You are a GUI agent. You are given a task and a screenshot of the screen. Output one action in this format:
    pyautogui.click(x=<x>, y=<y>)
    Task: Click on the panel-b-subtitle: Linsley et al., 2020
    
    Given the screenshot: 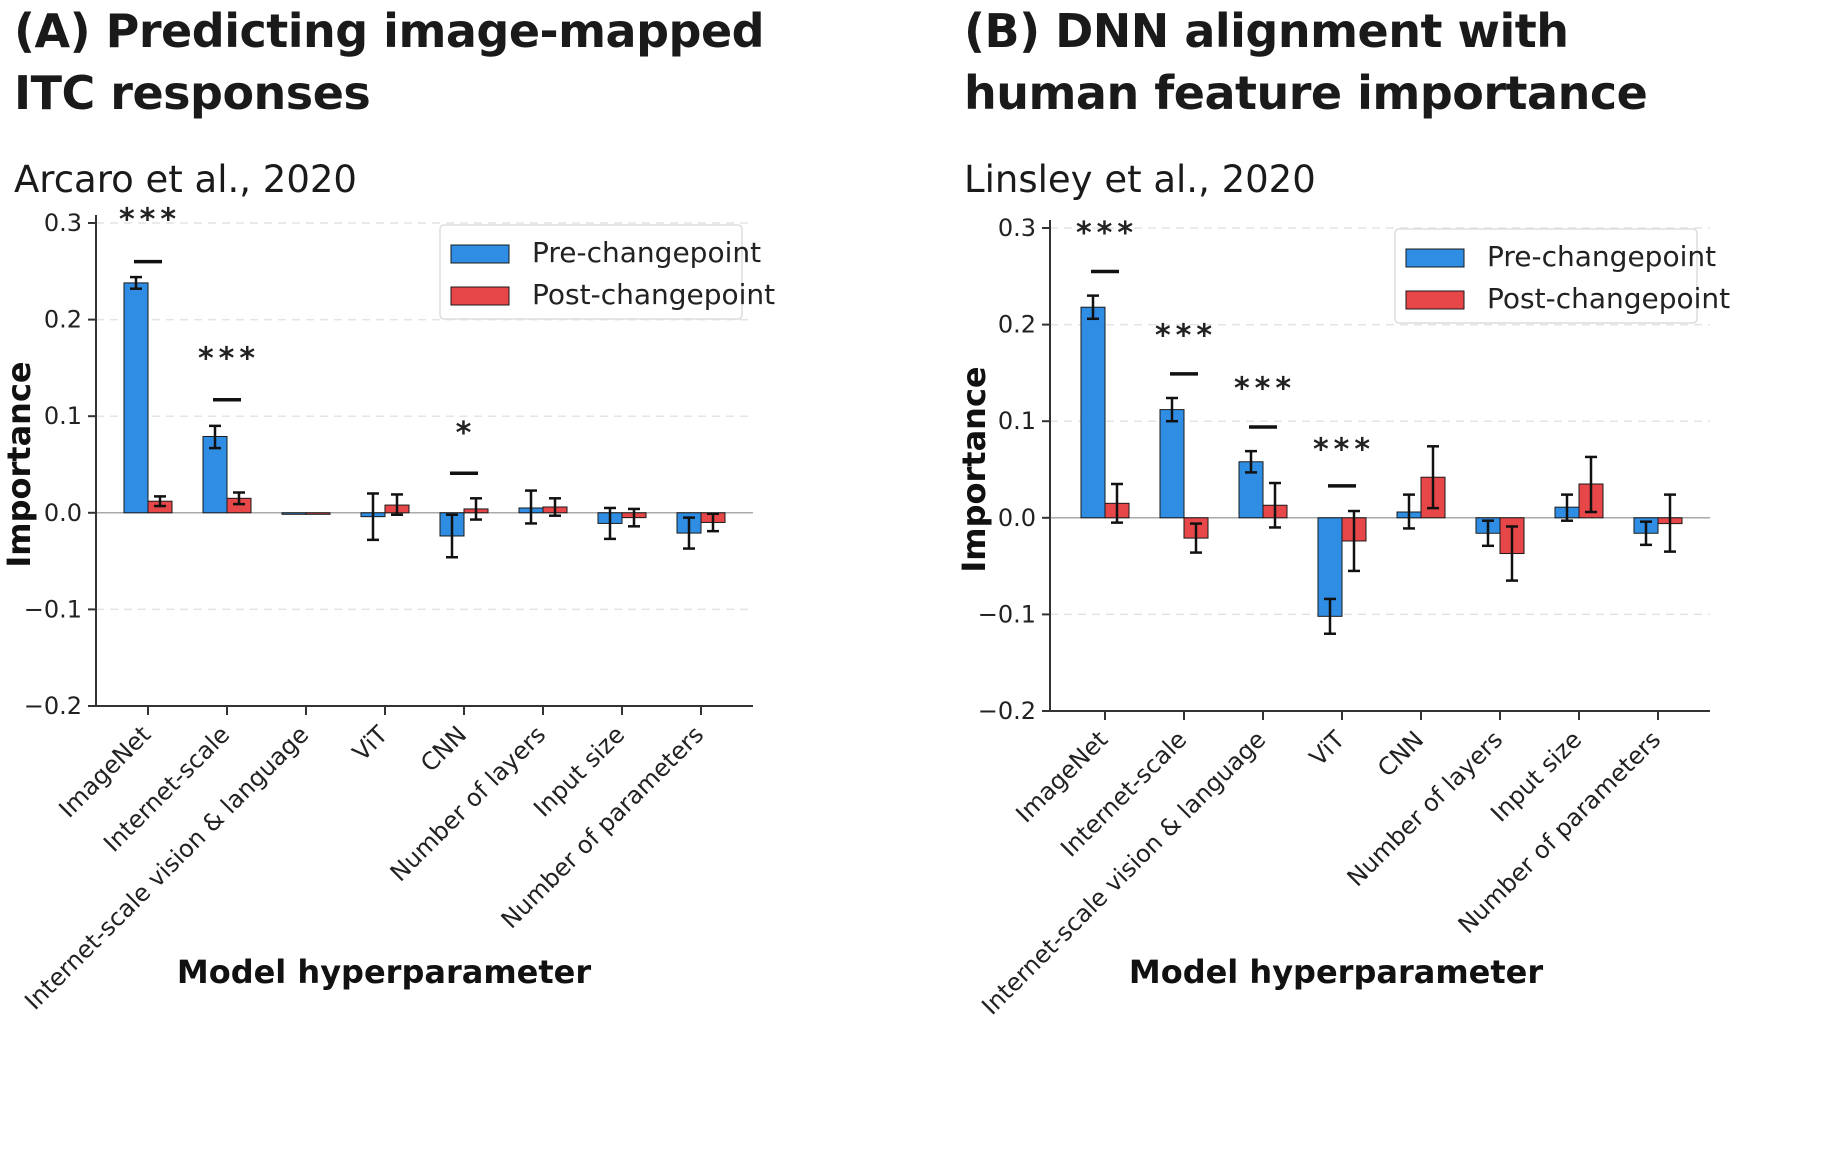 What is the action you would take?
    pyautogui.click(x=1140, y=179)
    